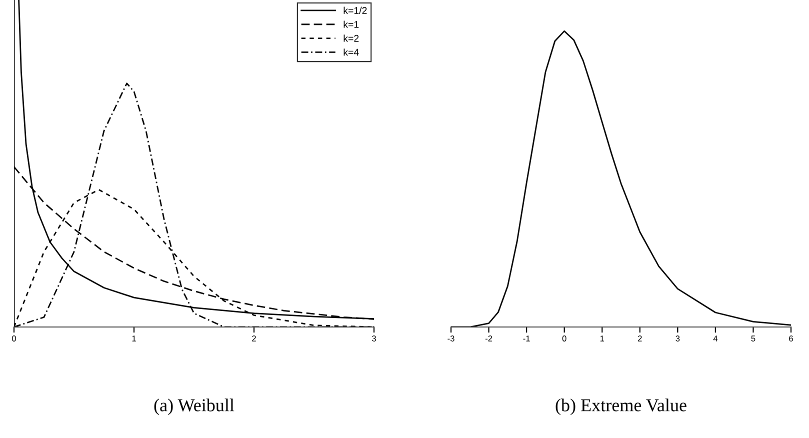 The image size is (809, 438). What do you see at coordinates (753, 339) in the screenshot?
I see `x-tick-label: 5` at bounding box center [753, 339].